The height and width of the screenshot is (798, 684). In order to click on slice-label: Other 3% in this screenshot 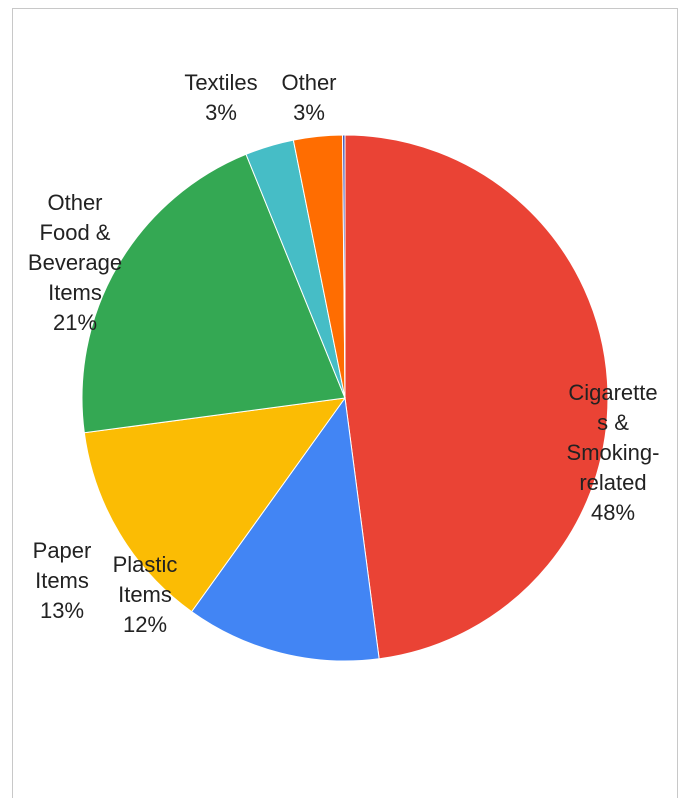, I will do `click(308, 97)`.